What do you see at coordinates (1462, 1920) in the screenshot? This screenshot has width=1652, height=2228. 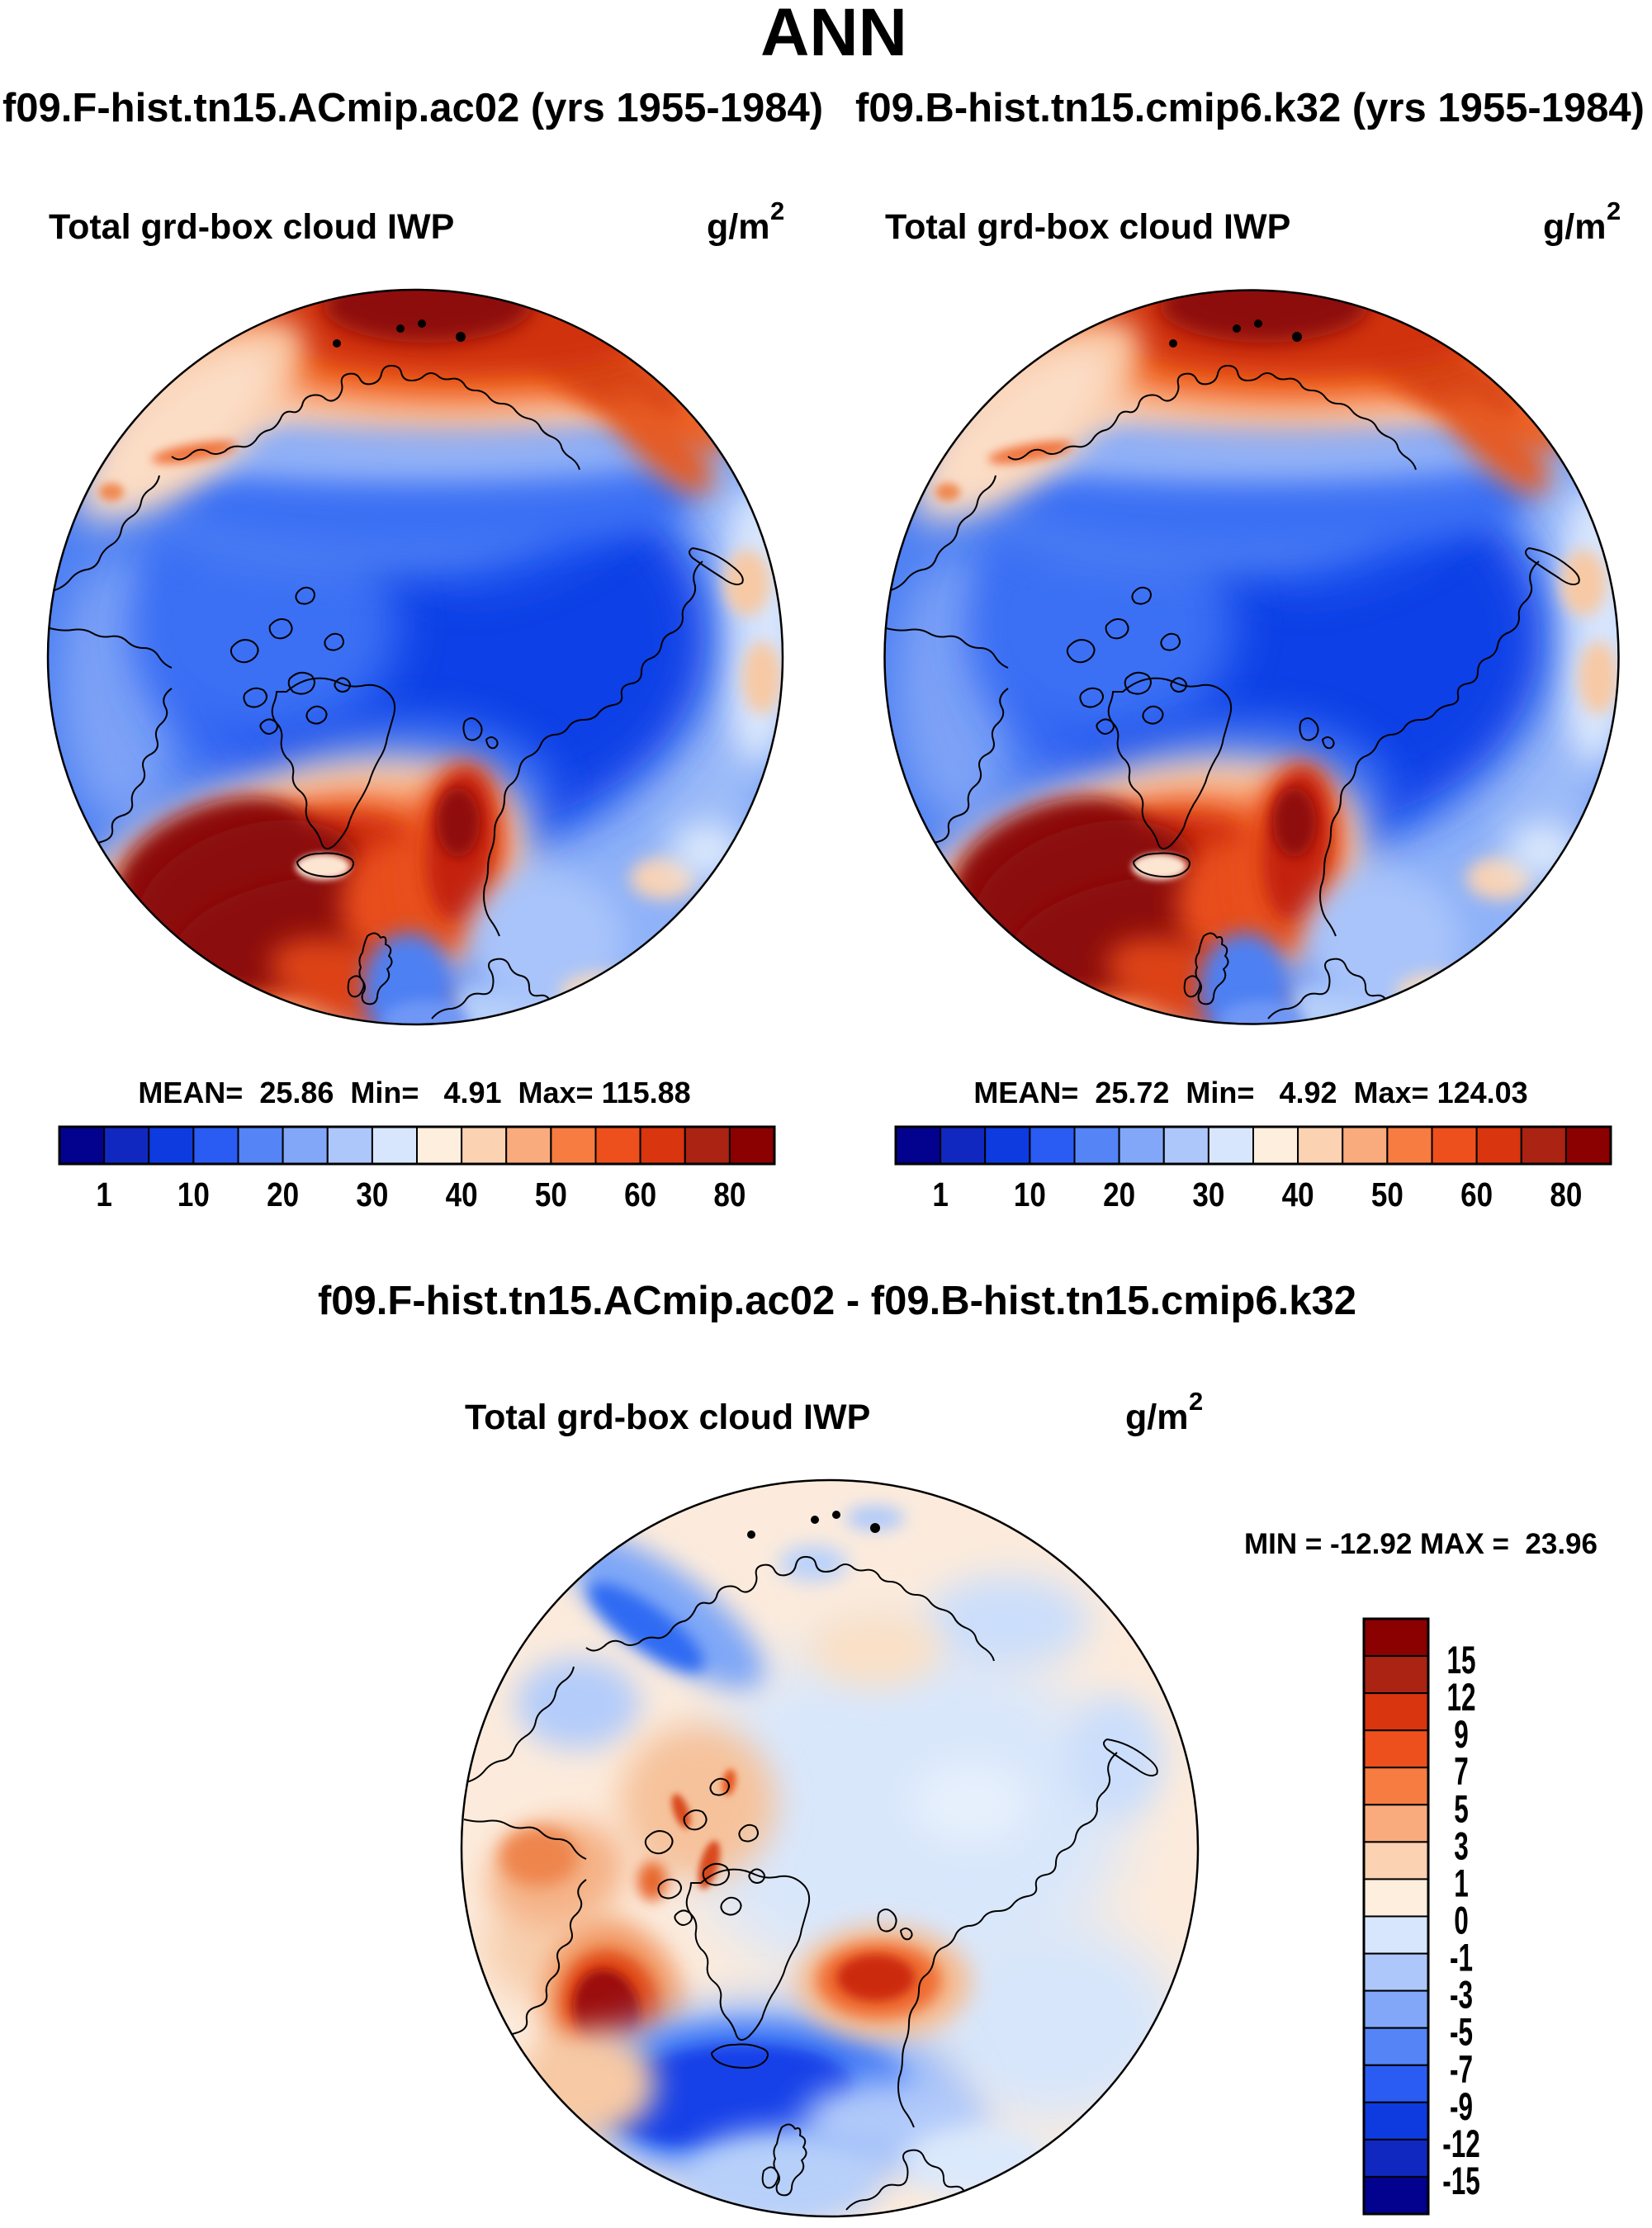 I see `svg-text: 0` at bounding box center [1462, 1920].